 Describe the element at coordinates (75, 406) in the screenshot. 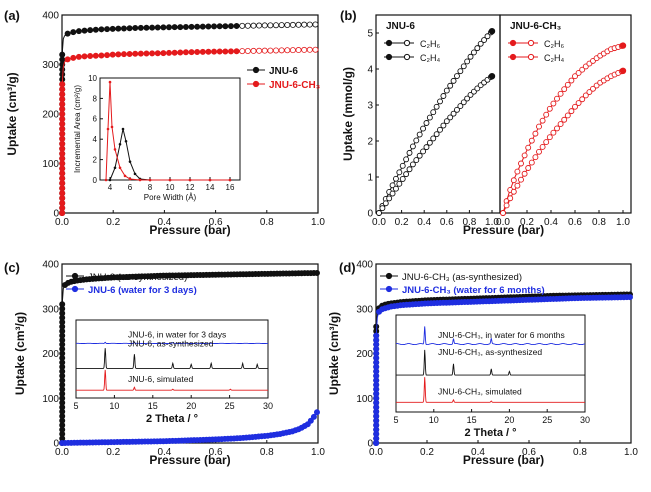

I see `inset-x-tick-label: 5` at that location.